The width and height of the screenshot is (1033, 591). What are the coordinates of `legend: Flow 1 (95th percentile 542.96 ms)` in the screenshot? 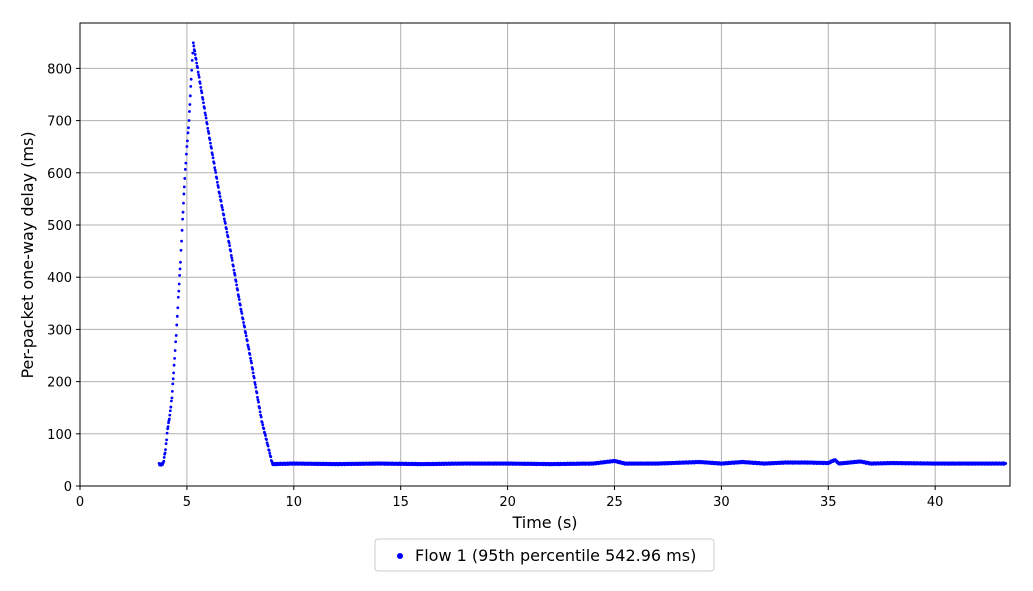 It's located at (544, 555).